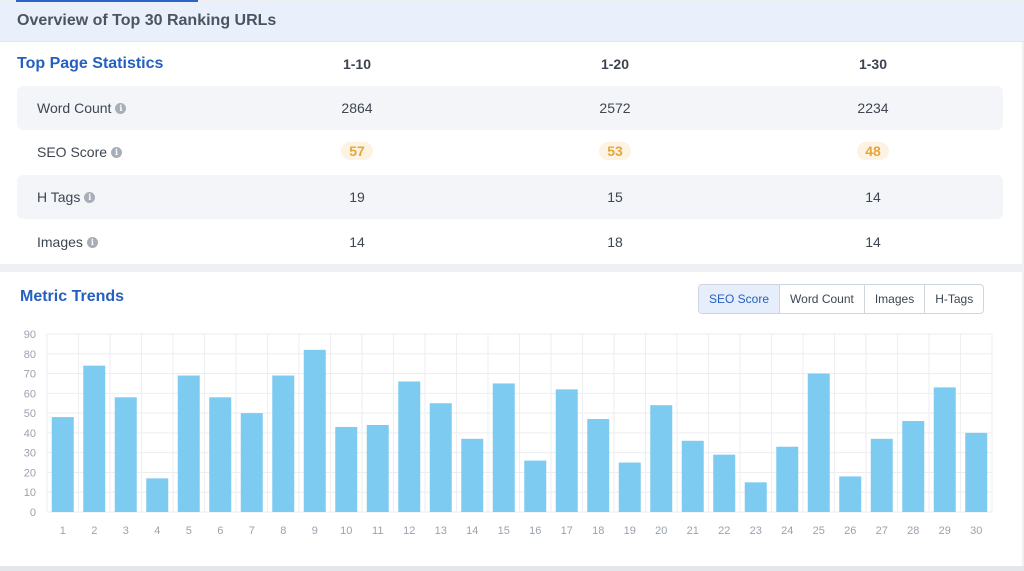  I want to click on seo-score-cell: 53, so click(615, 151).